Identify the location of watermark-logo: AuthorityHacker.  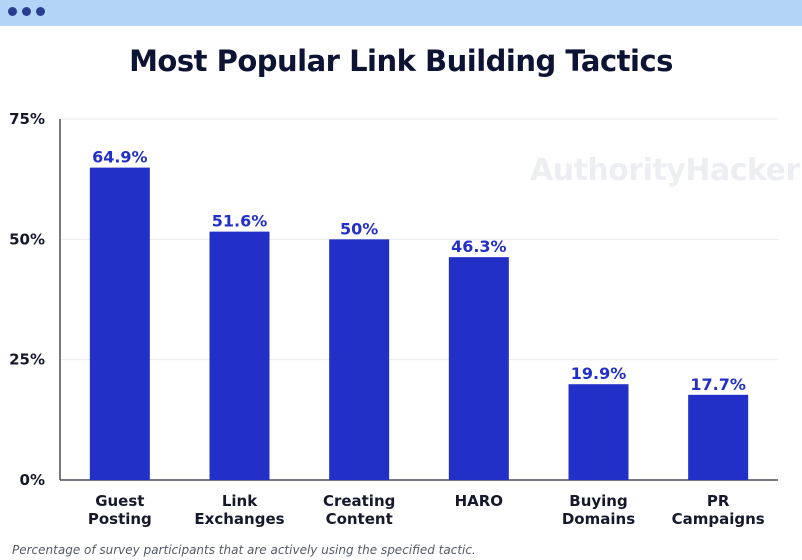
(665, 170).